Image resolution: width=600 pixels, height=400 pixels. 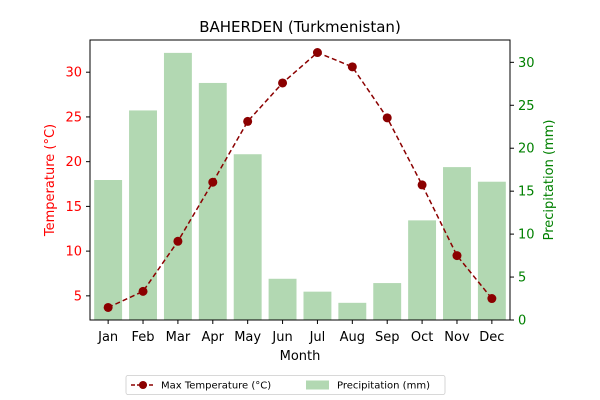 I want to click on left-axis-label: Temperature (°C), so click(x=50, y=180).